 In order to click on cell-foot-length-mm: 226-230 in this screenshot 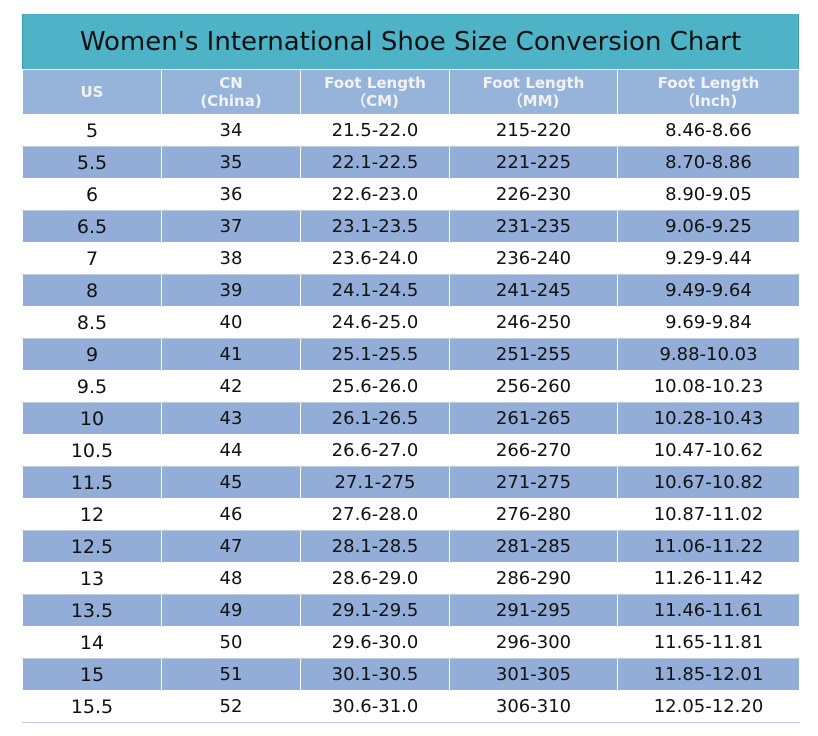, I will do `click(533, 194)`.